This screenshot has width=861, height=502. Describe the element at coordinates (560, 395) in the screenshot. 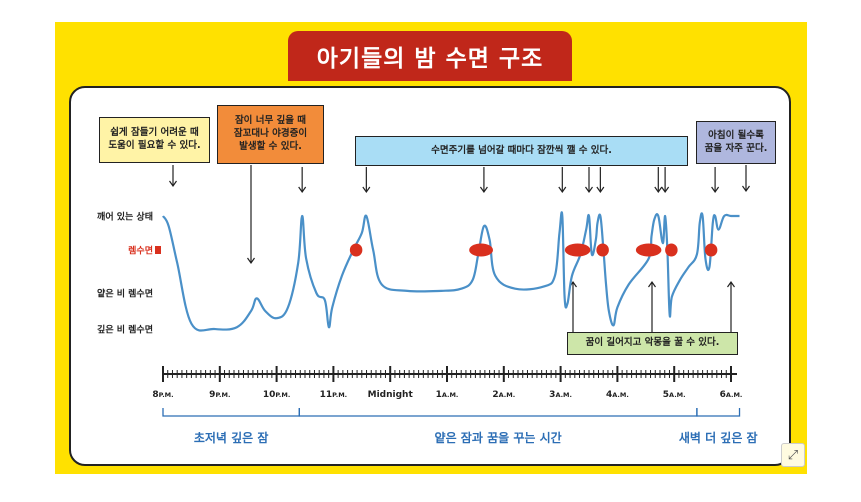

I see `x-tick-label: 3A.M.` at that location.